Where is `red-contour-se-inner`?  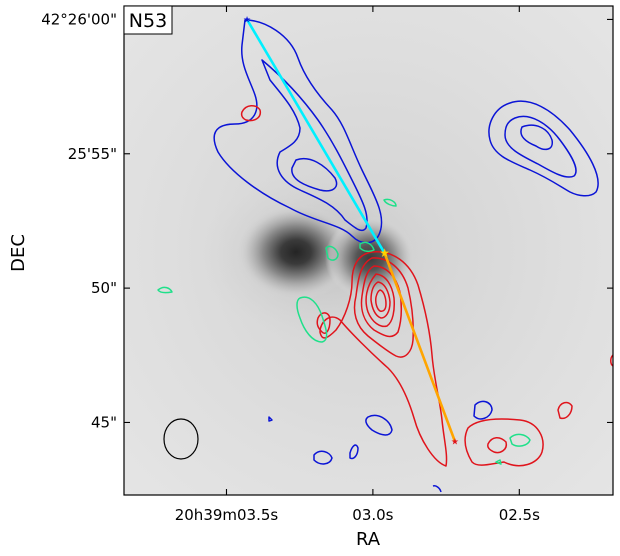 red-contour-se-inner is located at coordinates (497, 445).